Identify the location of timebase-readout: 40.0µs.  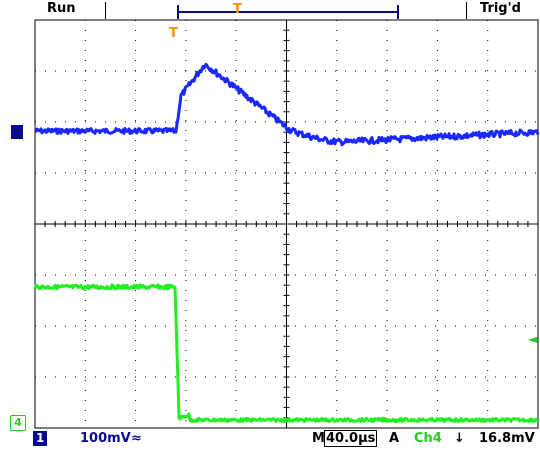
(351, 438).